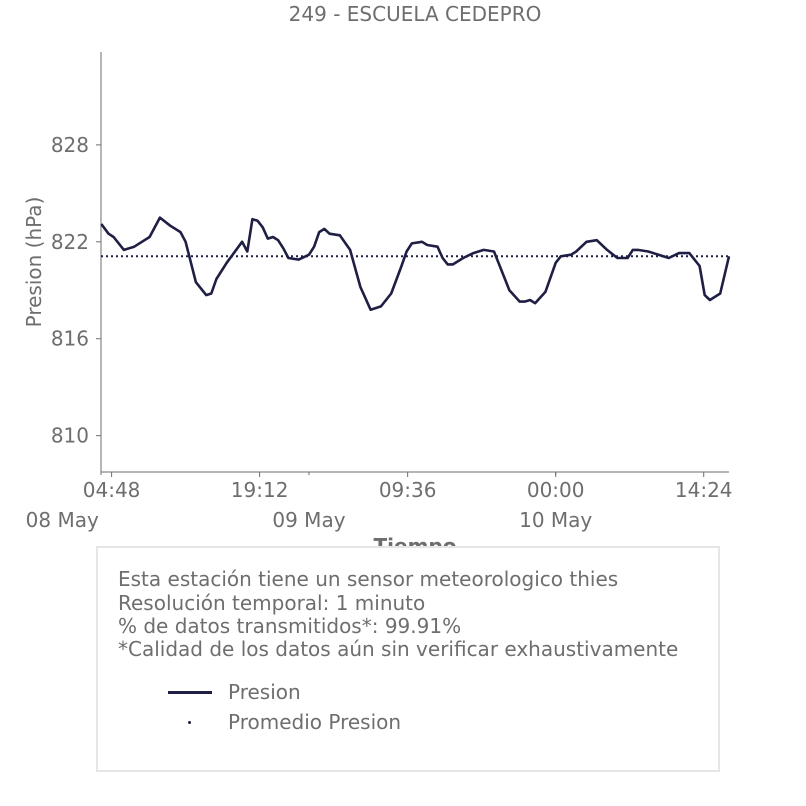  I want to click on x-tick-date-label: 08 May, so click(62, 520).